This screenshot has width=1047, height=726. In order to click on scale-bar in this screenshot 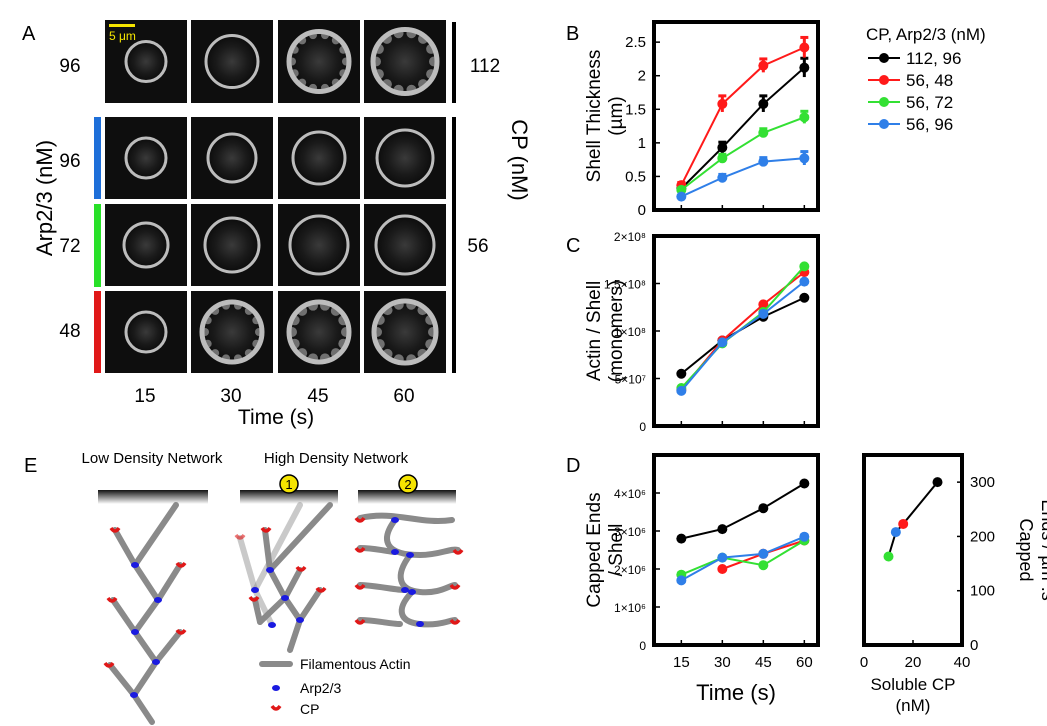, I will do `click(122, 25)`.